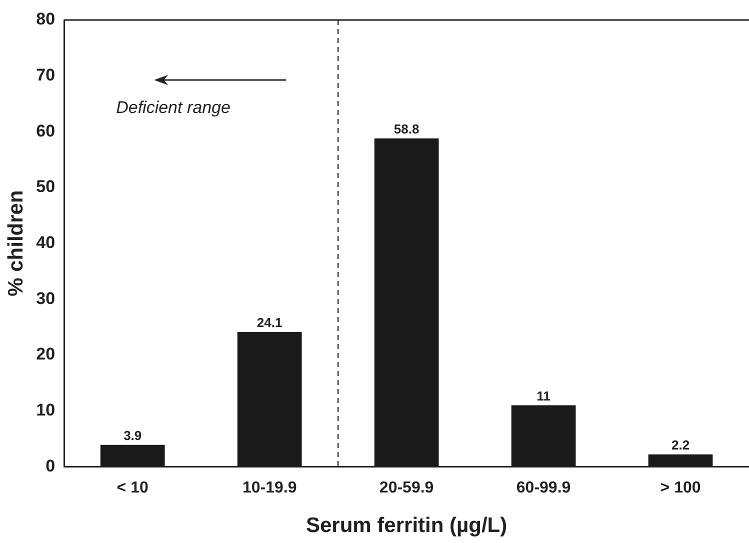 This screenshot has height=543, width=749. I want to click on y-tick-label: 30, so click(46, 298).